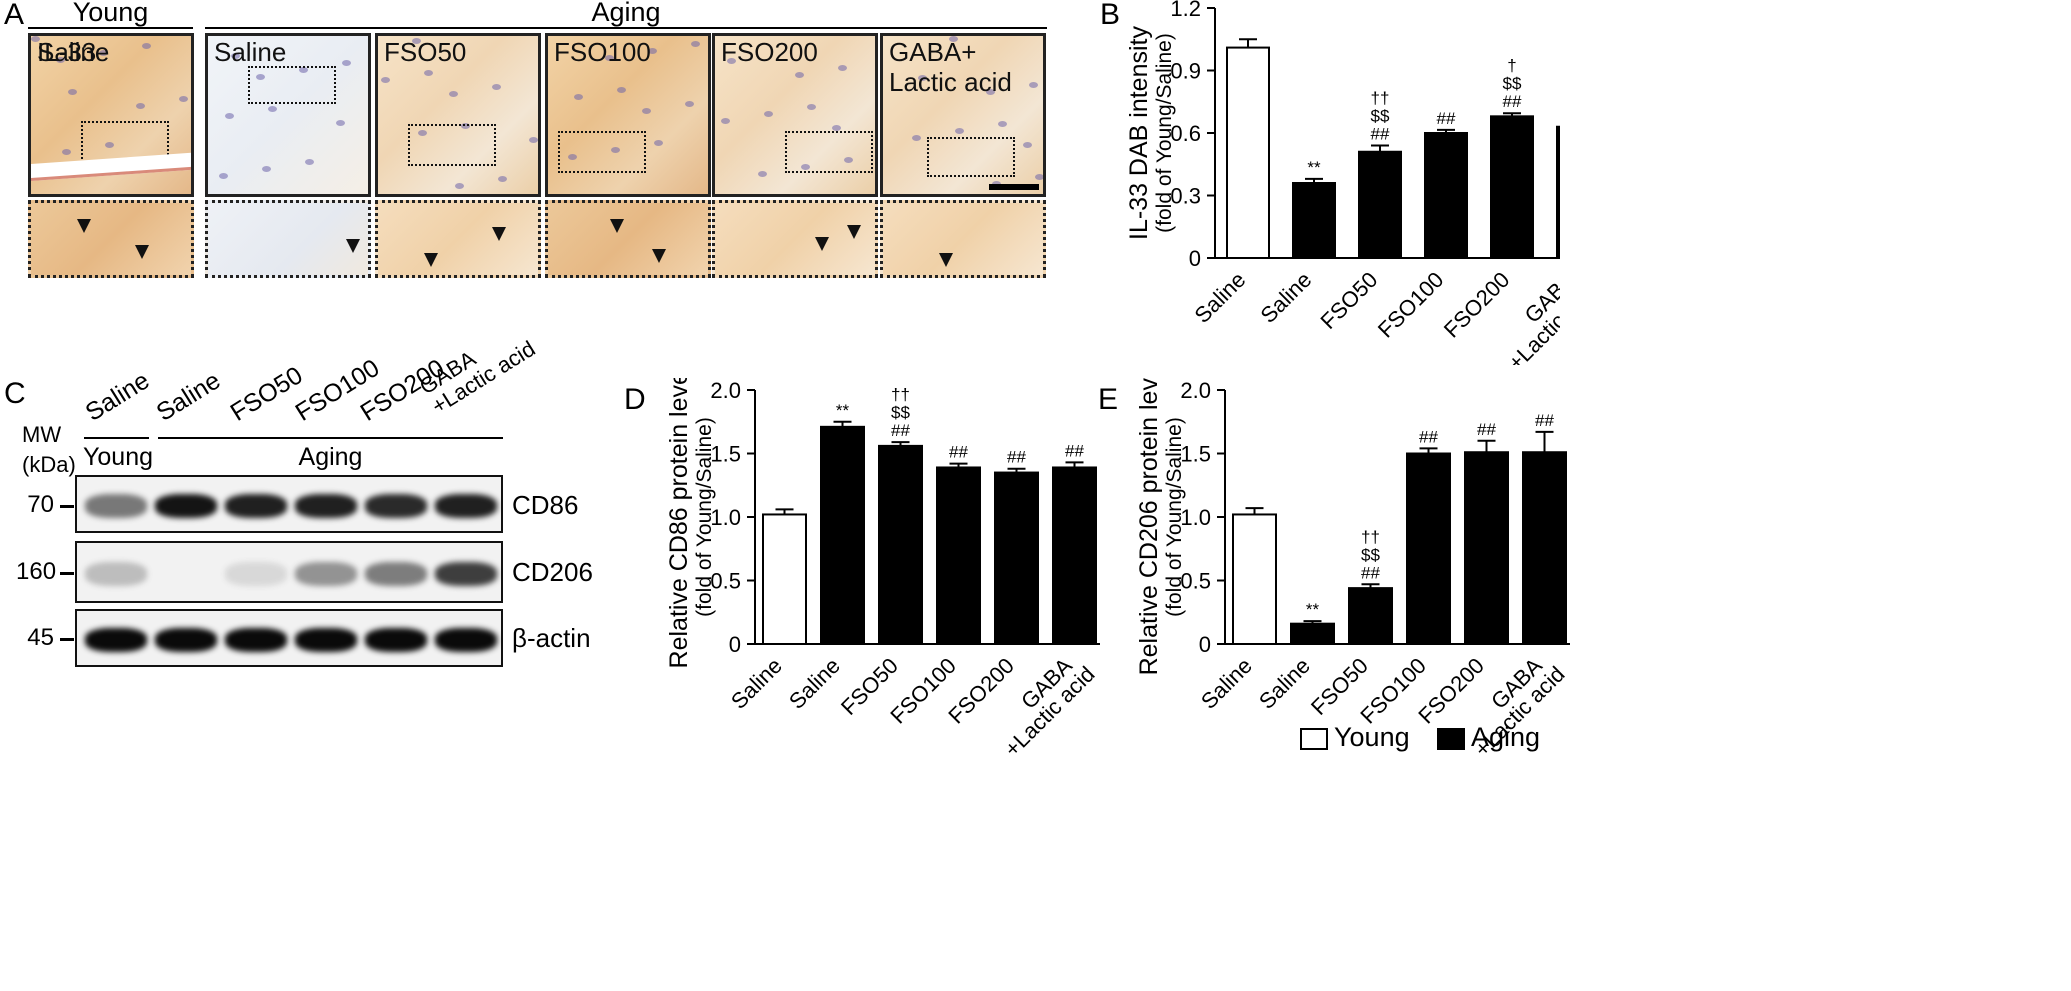  What do you see at coordinates (704, 517) in the screenshot?
I see `y-axis-sublabel: (fold of Young/Saline)` at bounding box center [704, 517].